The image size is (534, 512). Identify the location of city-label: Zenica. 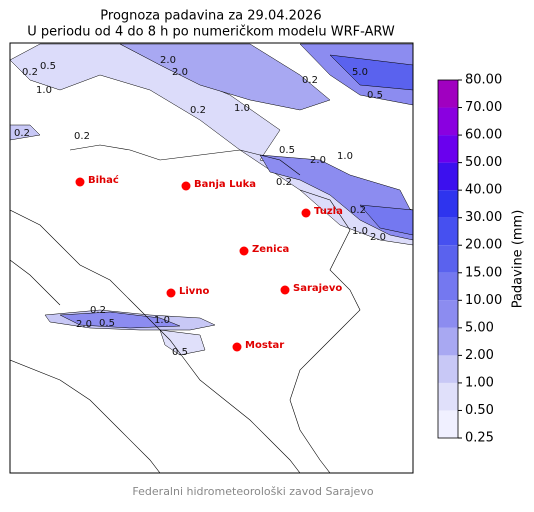
(270, 249).